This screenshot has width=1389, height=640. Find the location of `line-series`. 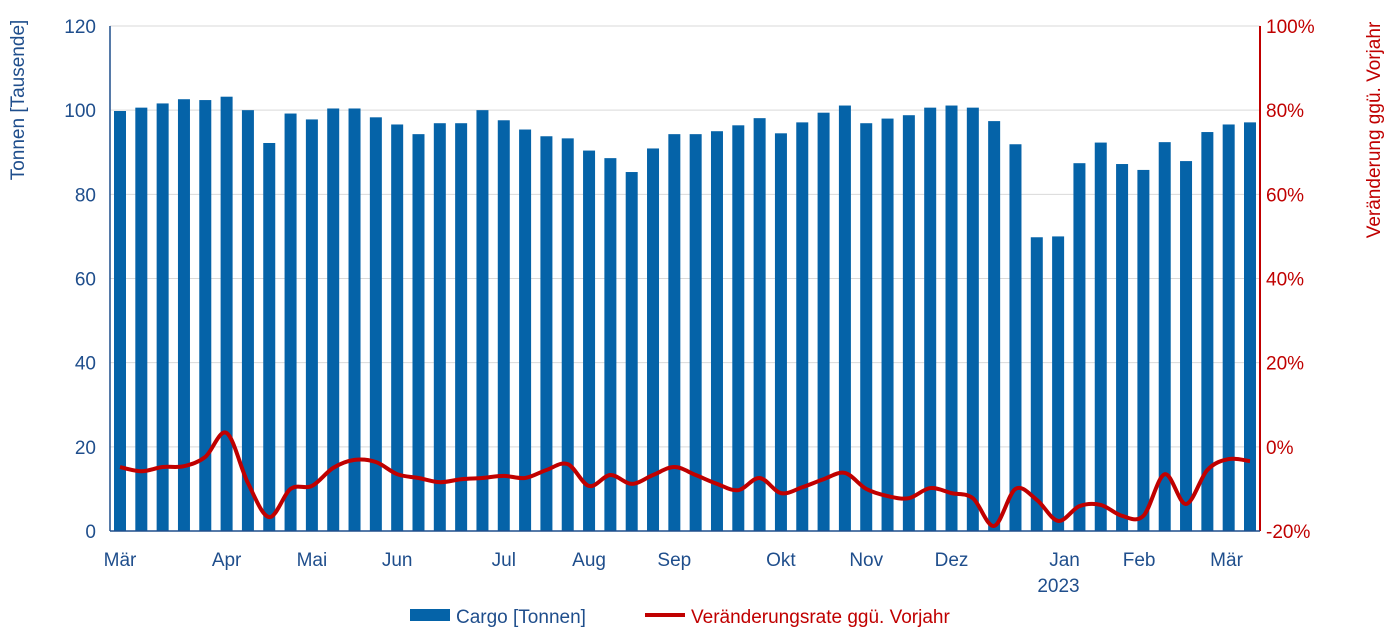

line-series is located at coordinates (685, 479).